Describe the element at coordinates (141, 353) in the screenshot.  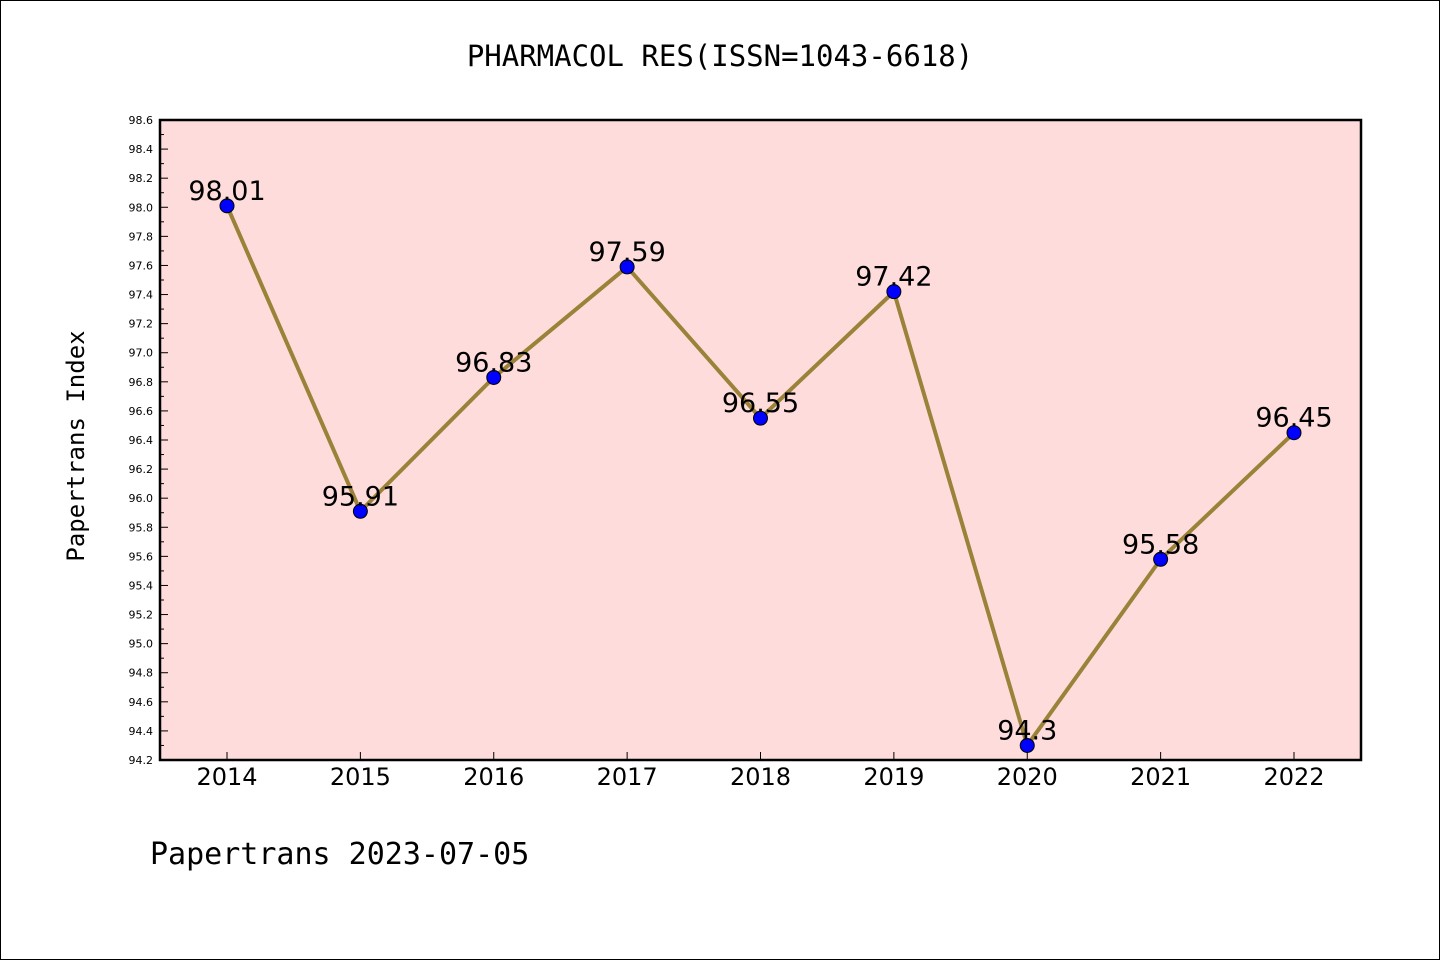
I see `y-tick-label: 97.0` at that location.